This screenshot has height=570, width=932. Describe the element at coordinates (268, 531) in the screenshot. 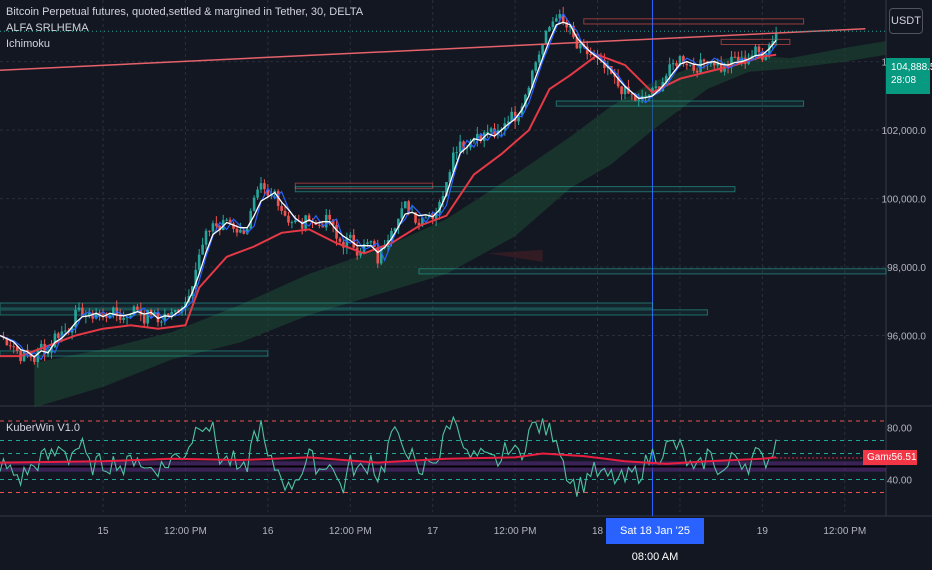

I see `x-tick-label: 16` at that location.